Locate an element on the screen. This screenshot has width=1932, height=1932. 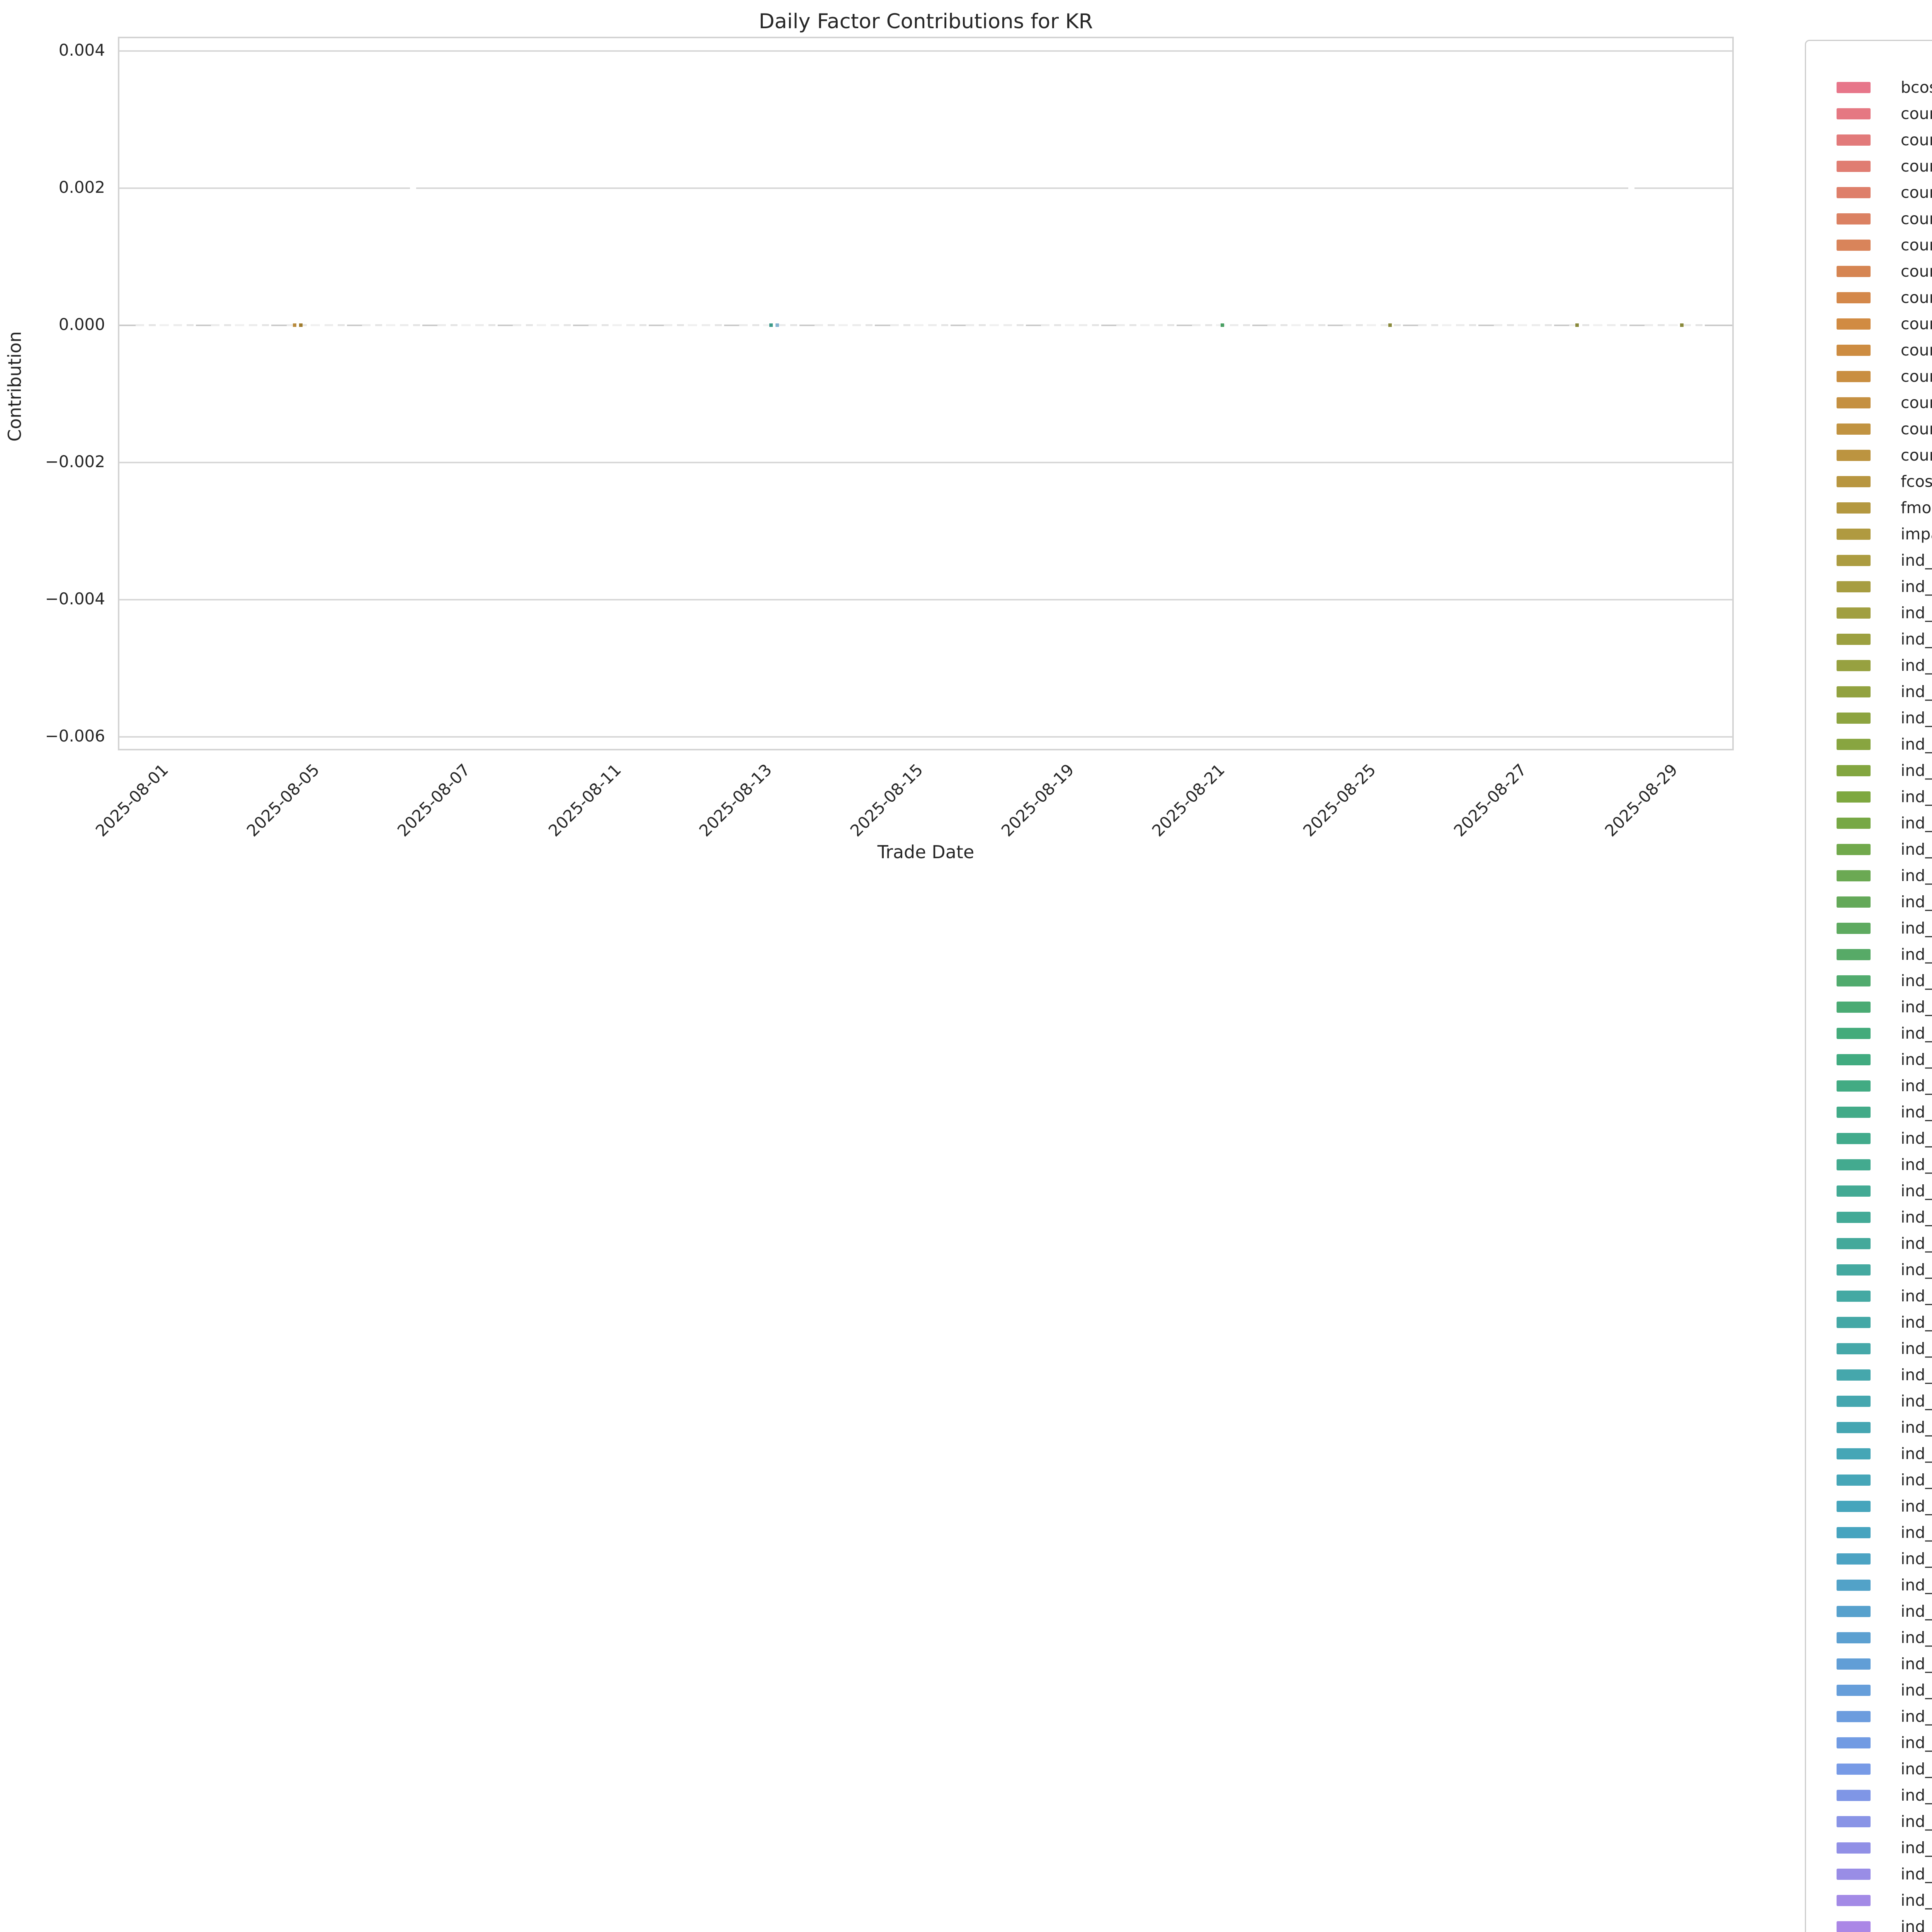
legend-item-label: ind_diversified_retail is located at coordinates (1916, 928).